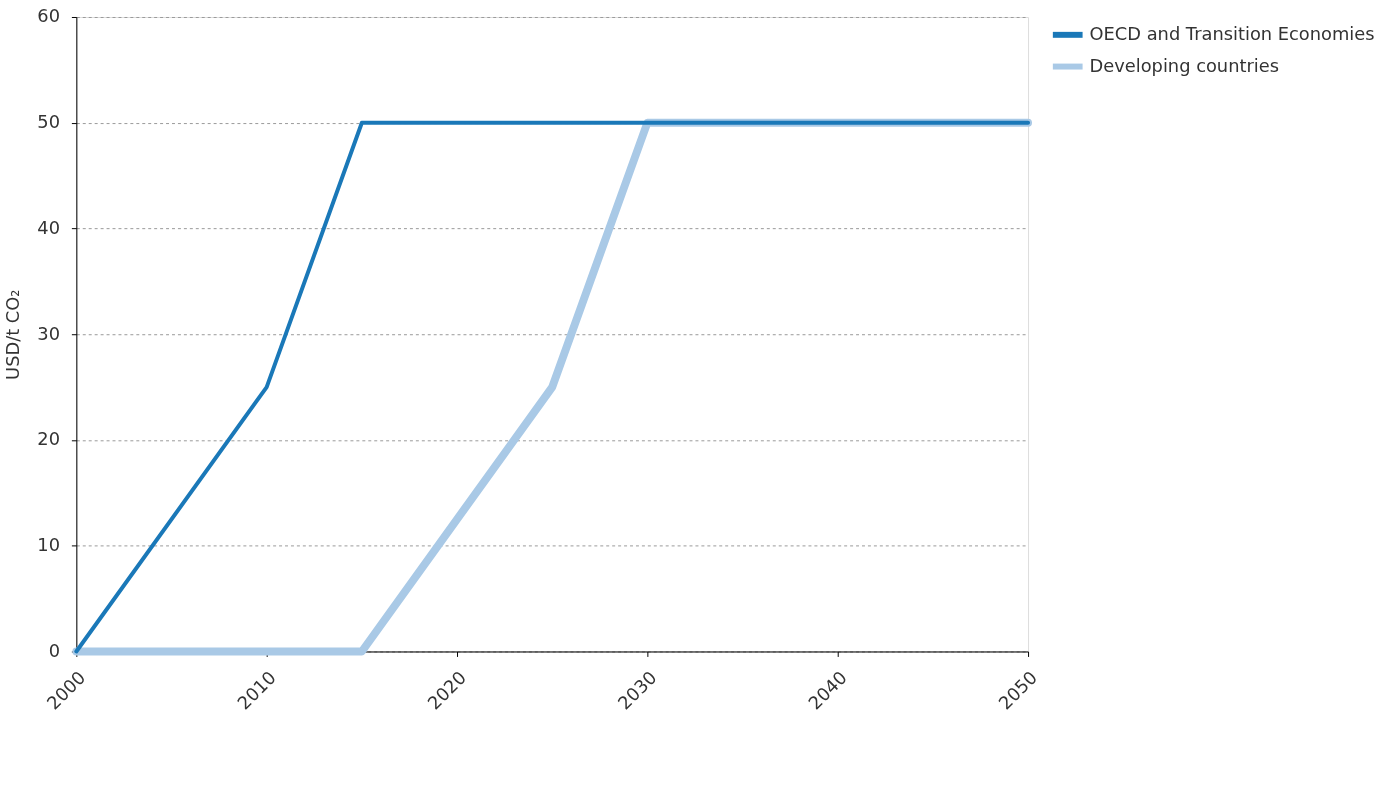 Image resolution: width=1380 pixels, height=806 pixels. Describe the element at coordinates (48, 16) in the screenshot. I see `y-tick-label: 60` at that location.